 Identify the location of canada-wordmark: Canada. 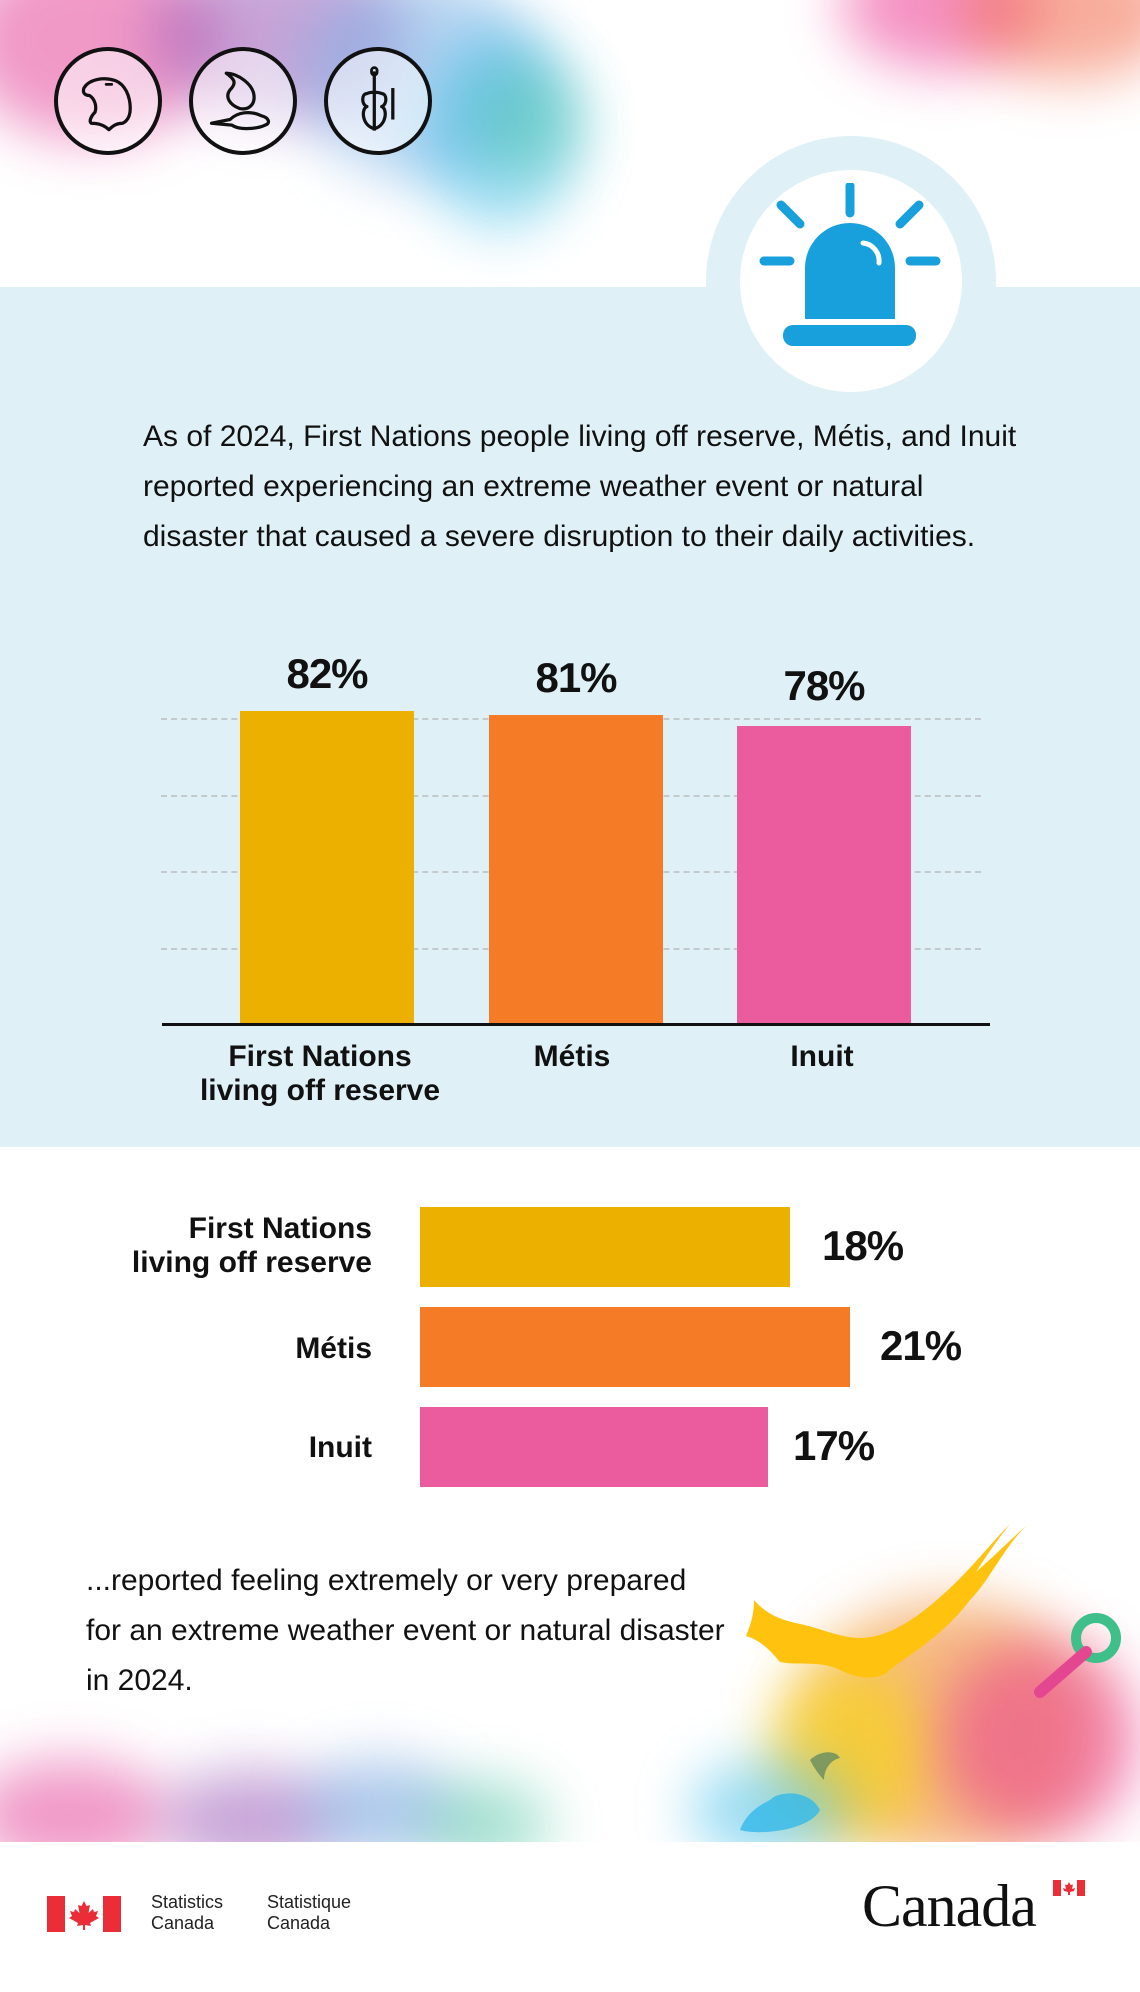
(949, 1906).